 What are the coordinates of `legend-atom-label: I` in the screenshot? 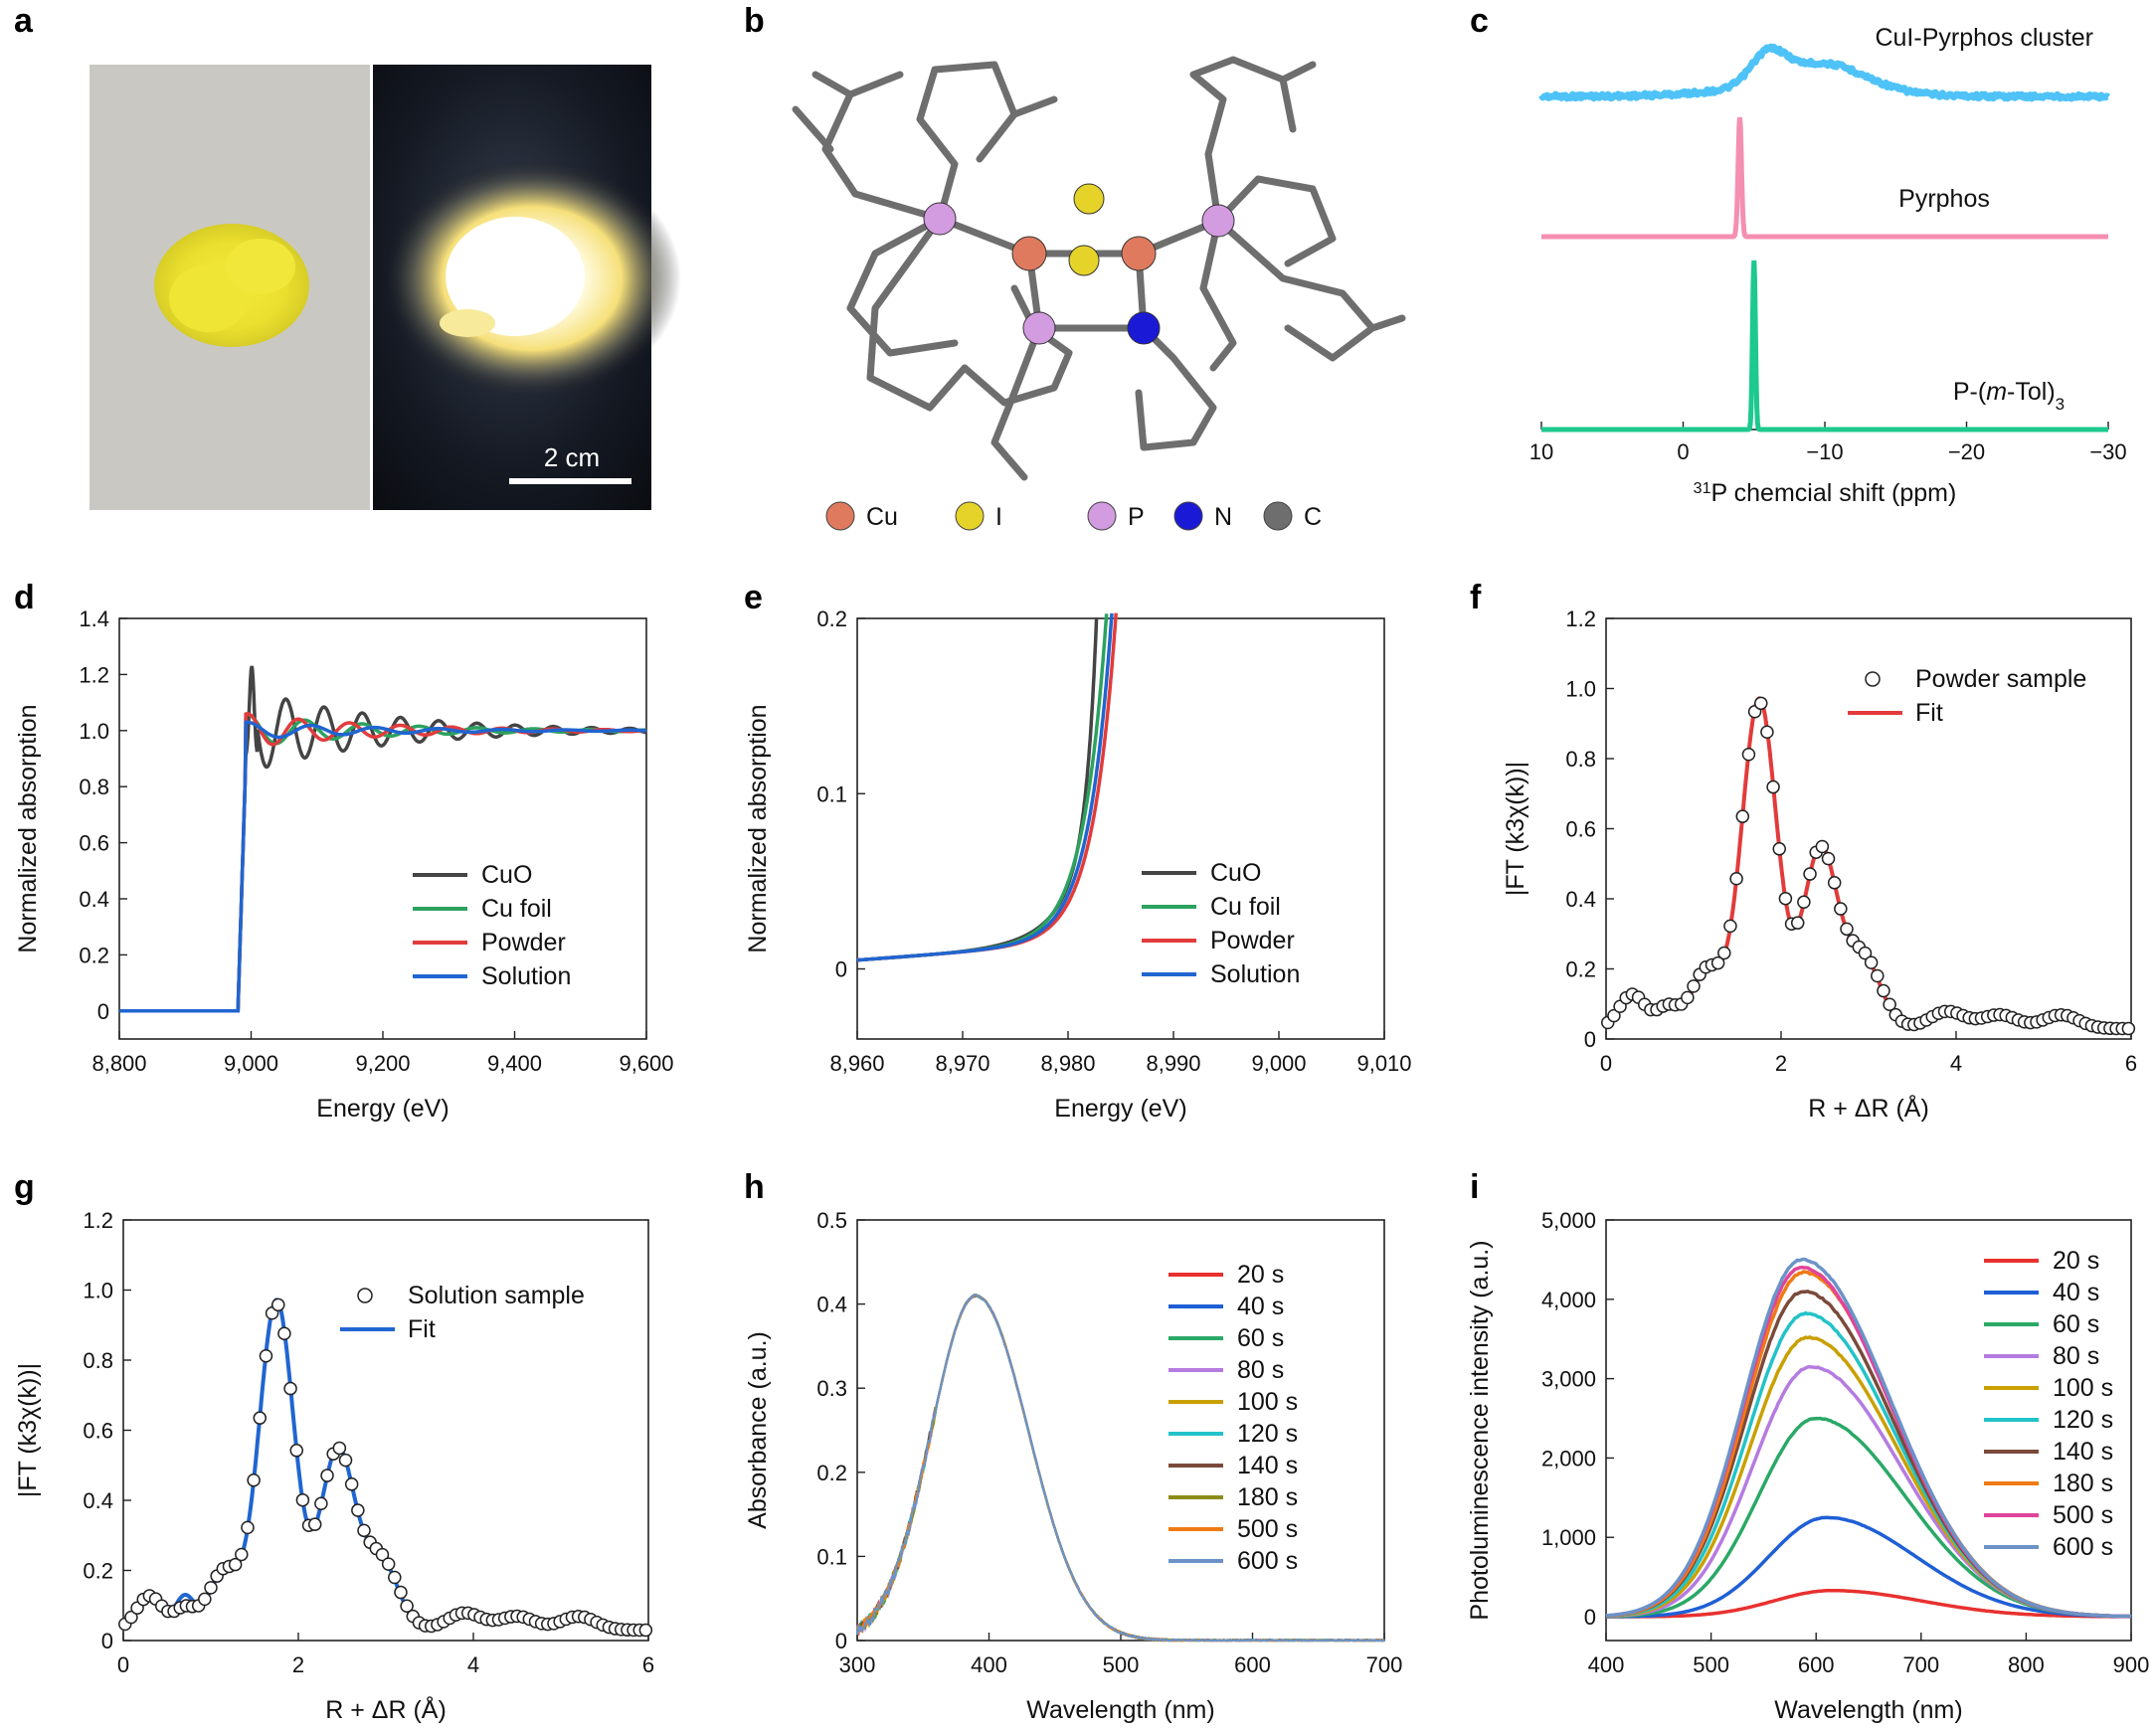 It's located at (998, 517).